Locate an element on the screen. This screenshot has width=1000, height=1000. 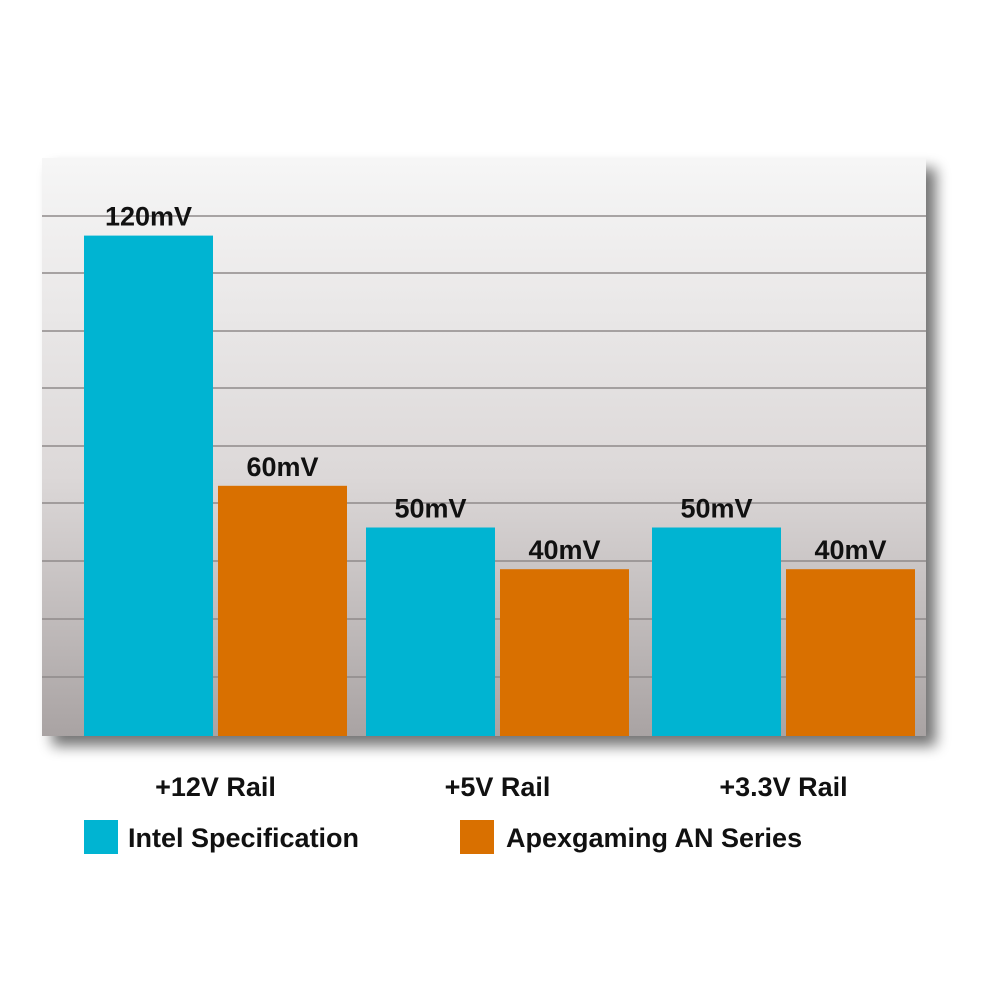
legend-swatch-intel is located at coordinates (101, 837).